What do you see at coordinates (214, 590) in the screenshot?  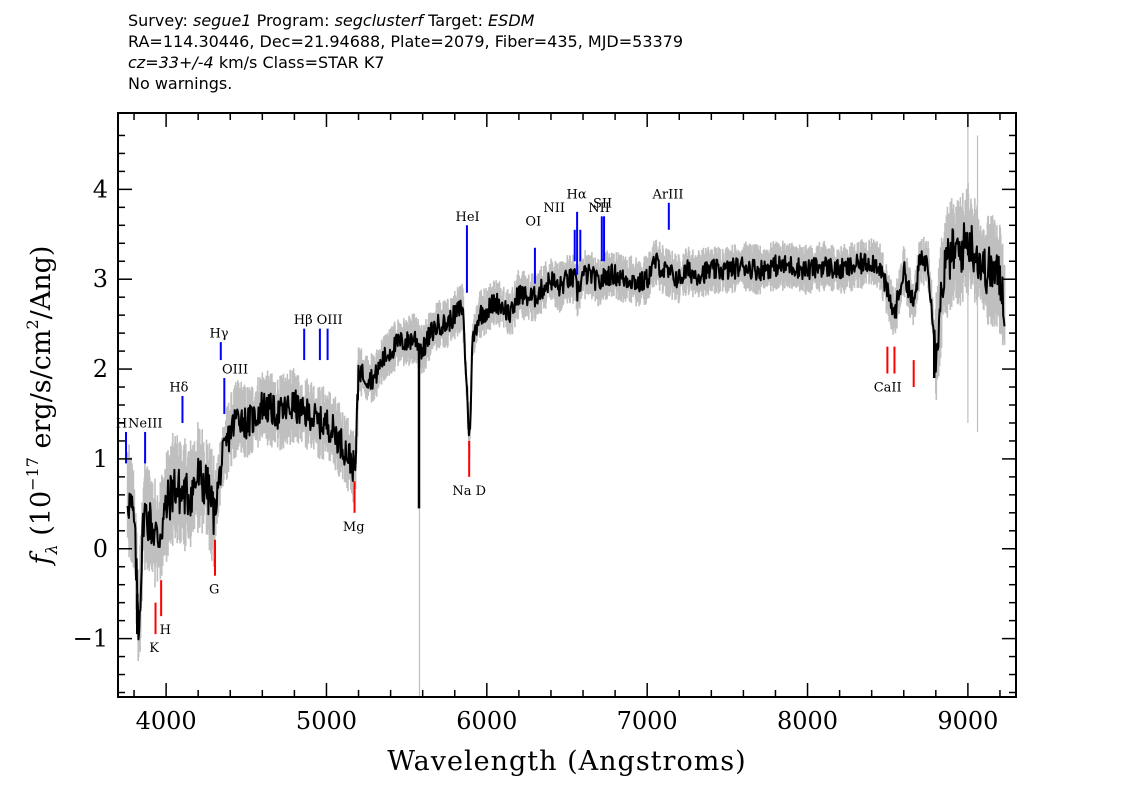 I see `absorption-line-label: G` at bounding box center [214, 590].